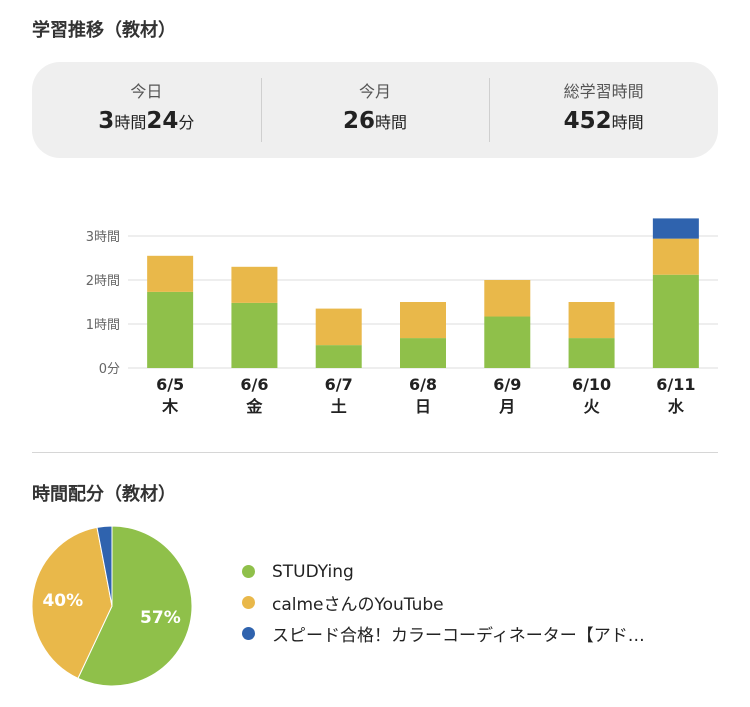 The image size is (750, 707). I want to click on section-divider, so click(375, 452).